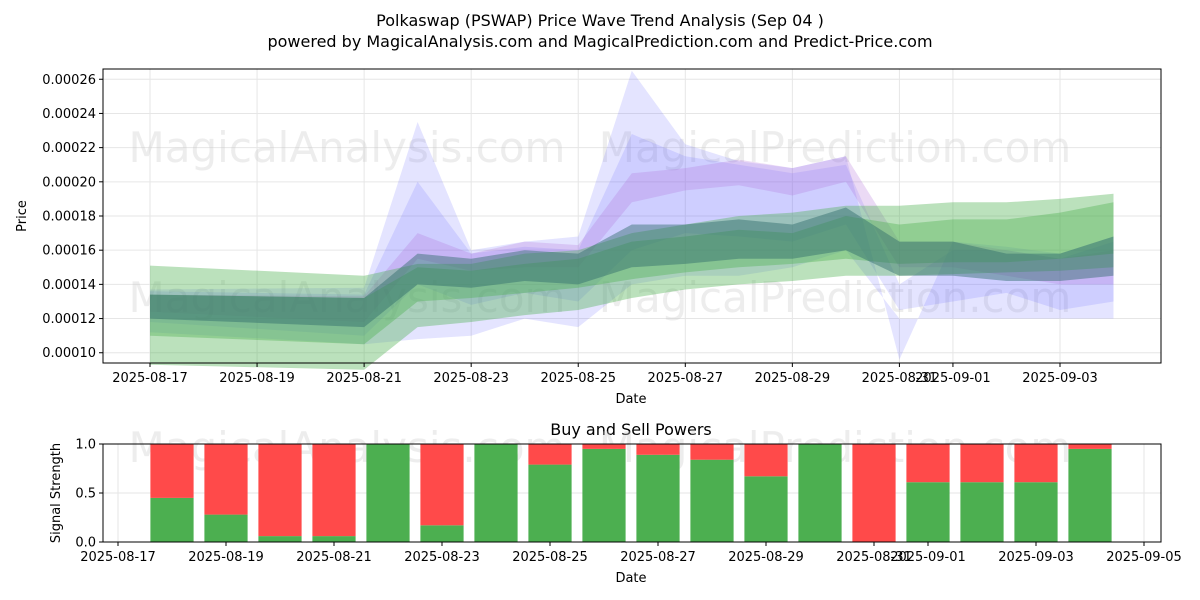  Describe the element at coordinates (471, 378) in the screenshot. I see `top-x-tick-label: 2025-08-23` at that location.